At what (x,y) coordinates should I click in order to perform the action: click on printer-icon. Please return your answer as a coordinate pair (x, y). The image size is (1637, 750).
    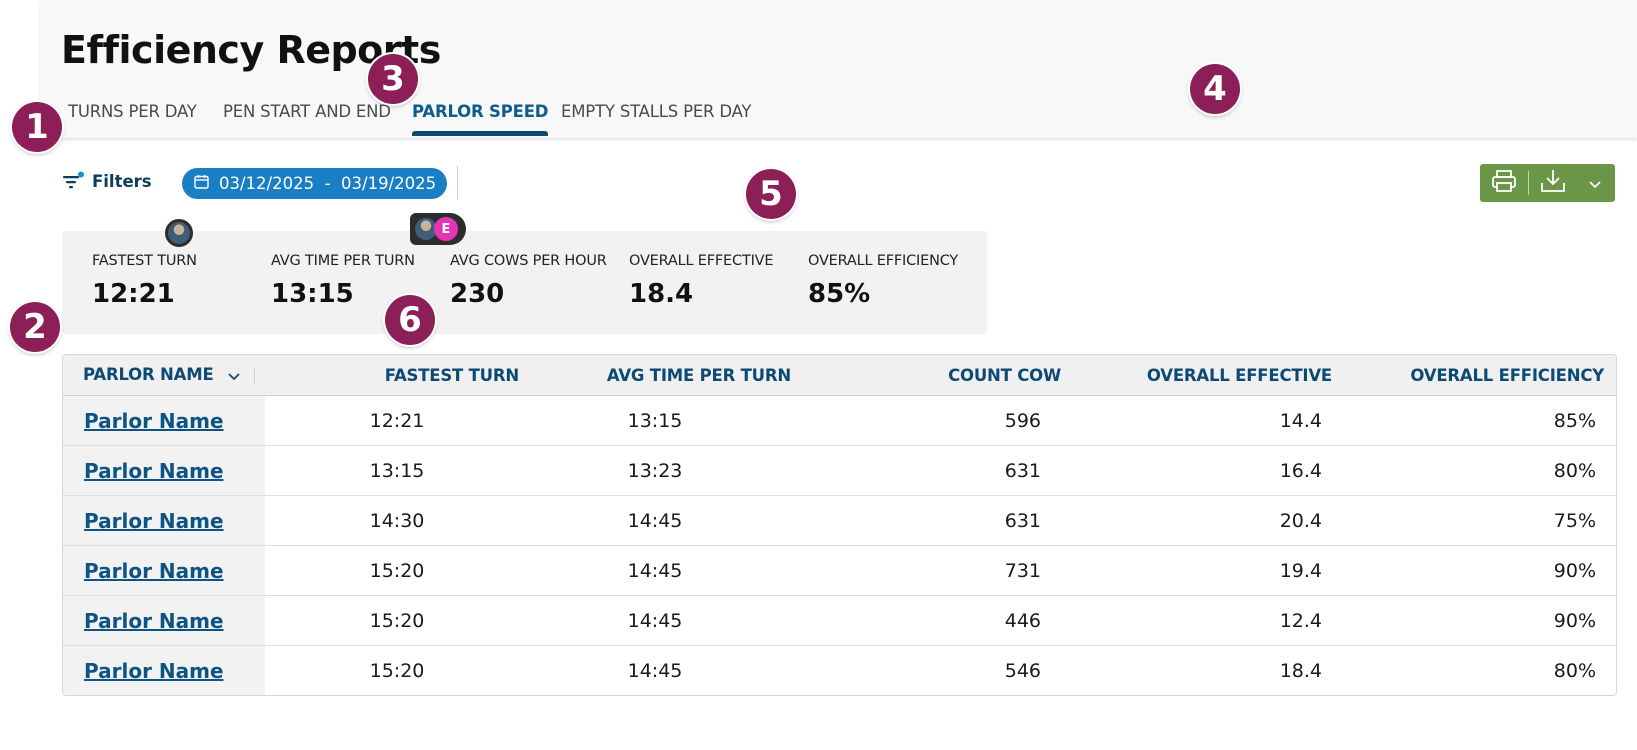
    Looking at the image, I should click on (1504, 183).